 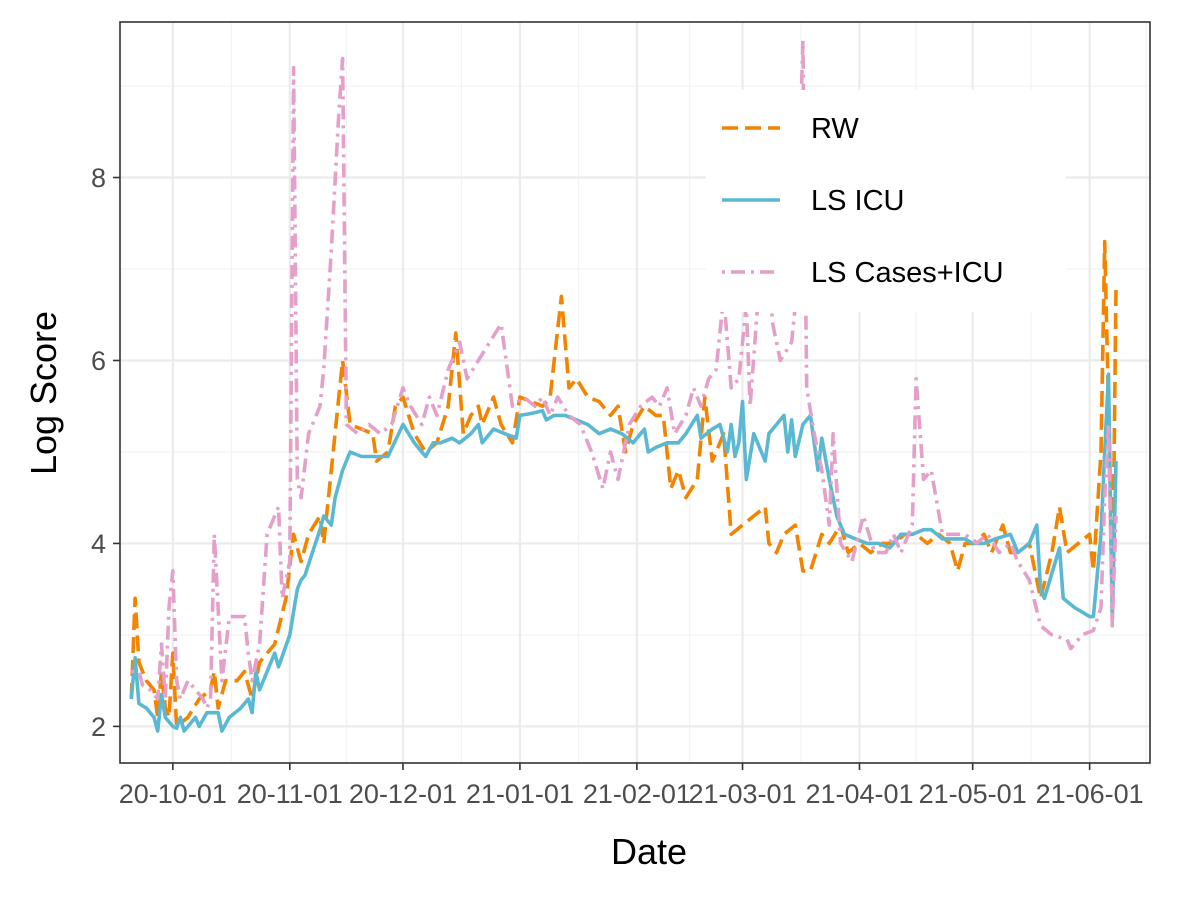 I want to click on y-tick-label: 8, so click(x=98, y=178).